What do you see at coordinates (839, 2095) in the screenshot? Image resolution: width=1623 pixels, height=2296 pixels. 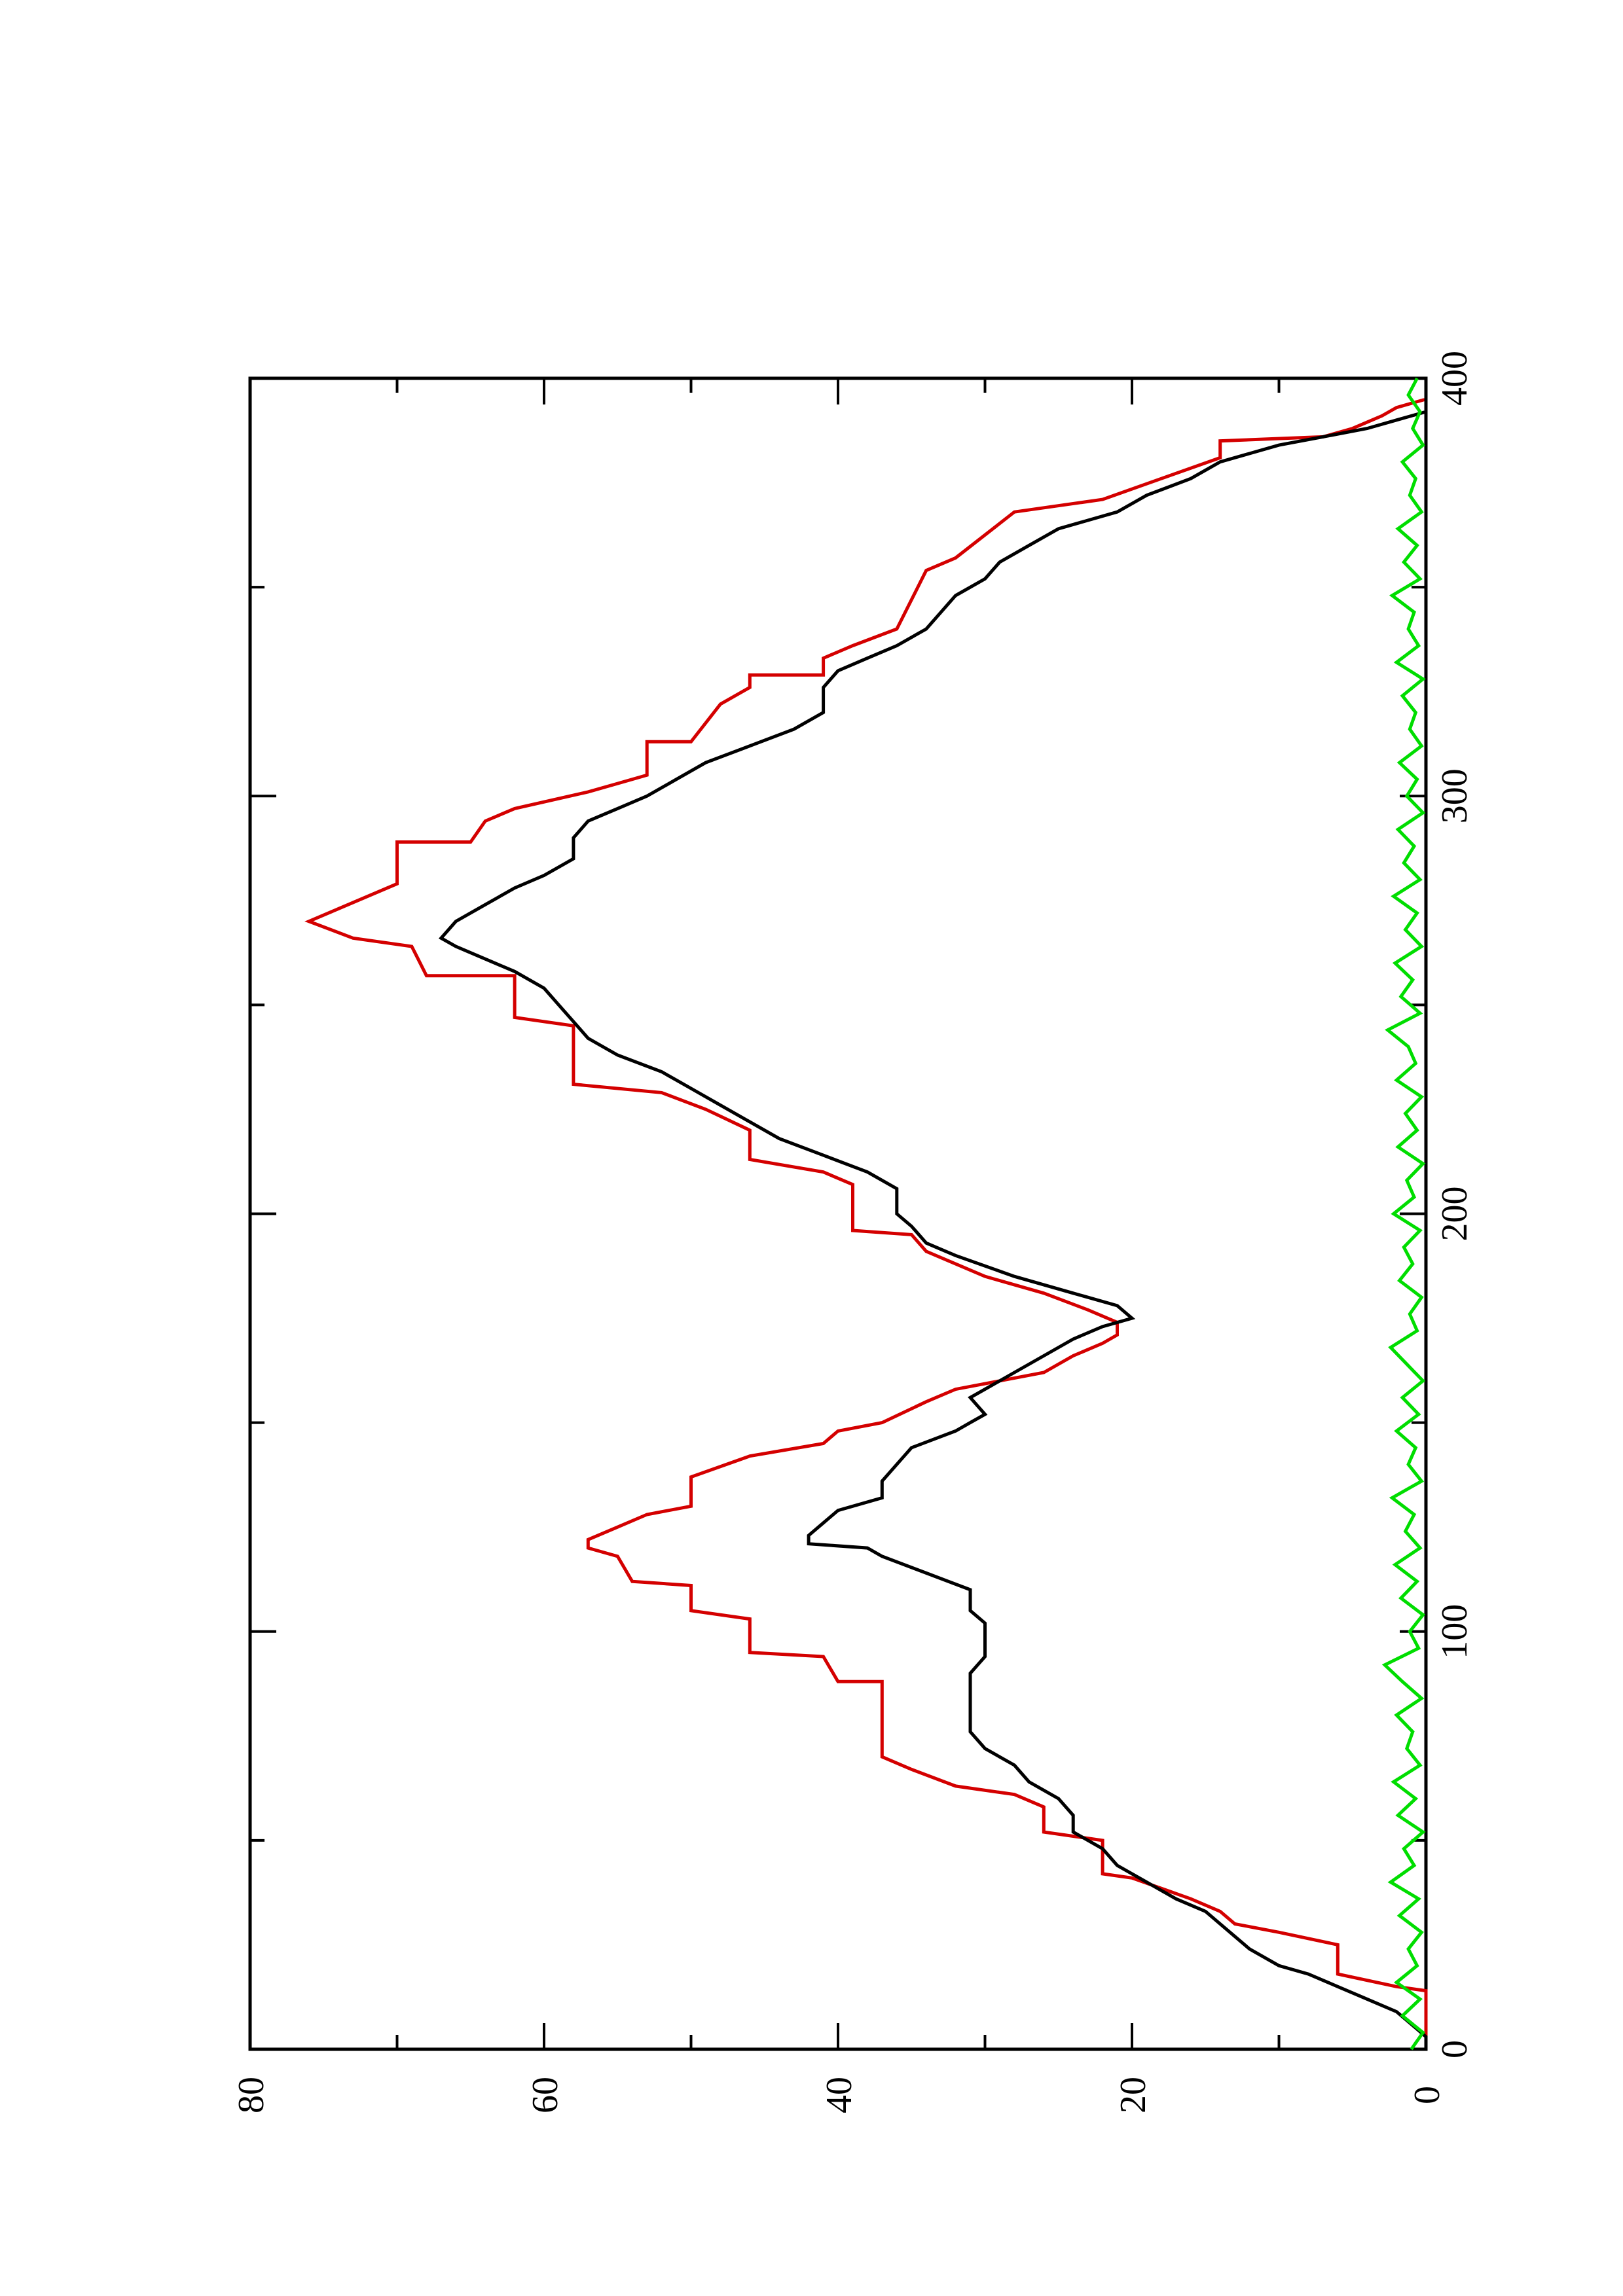 I see `y-tick-label: 40` at bounding box center [839, 2095].